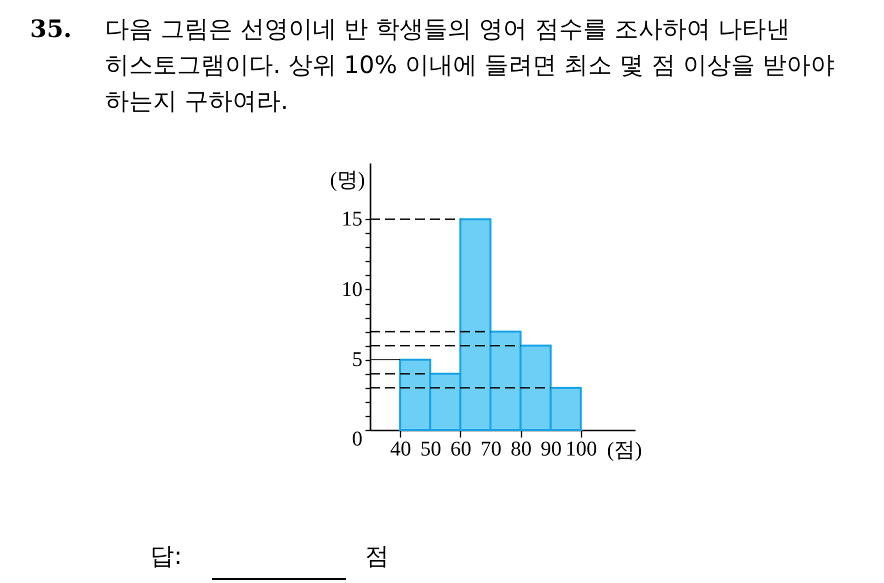 The width and height of the screenshot is (884, 583). Describe the element at coordinates (461, 448) in the screenshot. I see `x-tick-label: 60` at that location.